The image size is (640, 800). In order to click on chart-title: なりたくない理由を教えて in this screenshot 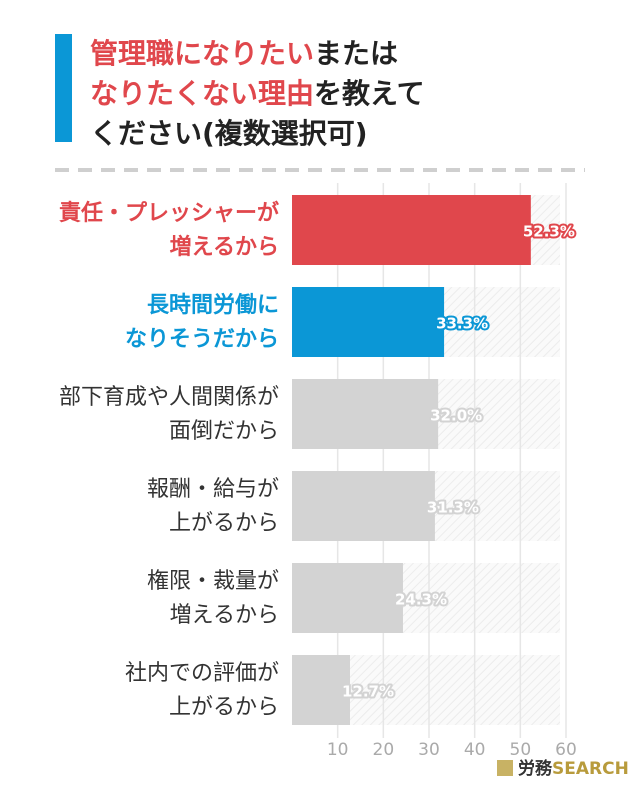, I will do `click(257, 93)`.